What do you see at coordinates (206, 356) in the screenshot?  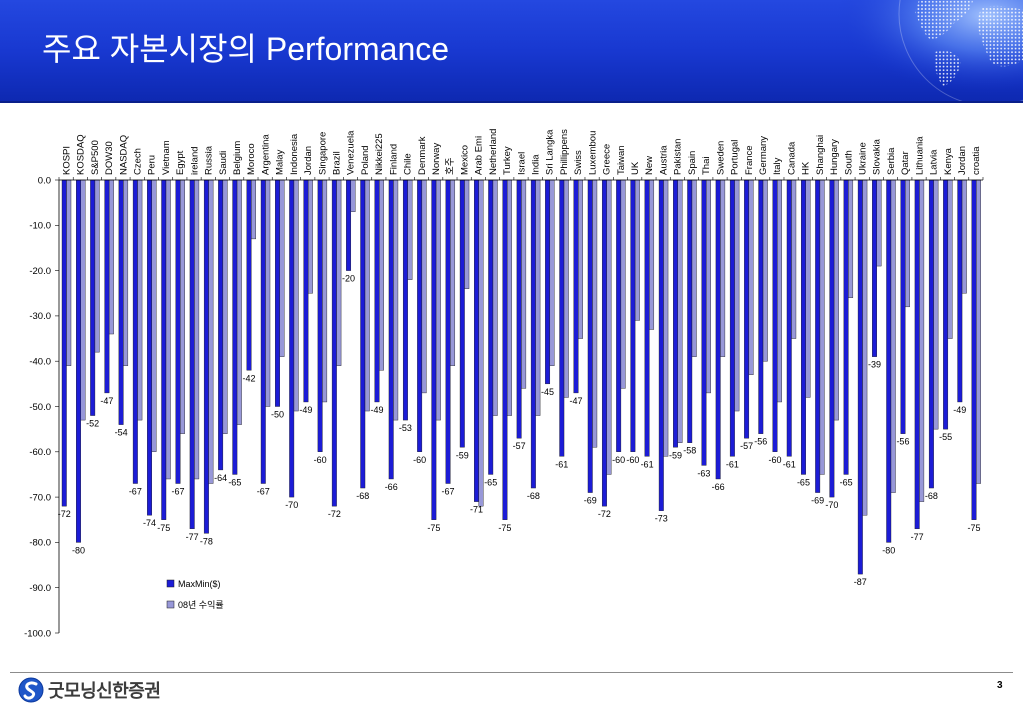 I see `maxmin-bar-russia` at bounding box center [206, 356].